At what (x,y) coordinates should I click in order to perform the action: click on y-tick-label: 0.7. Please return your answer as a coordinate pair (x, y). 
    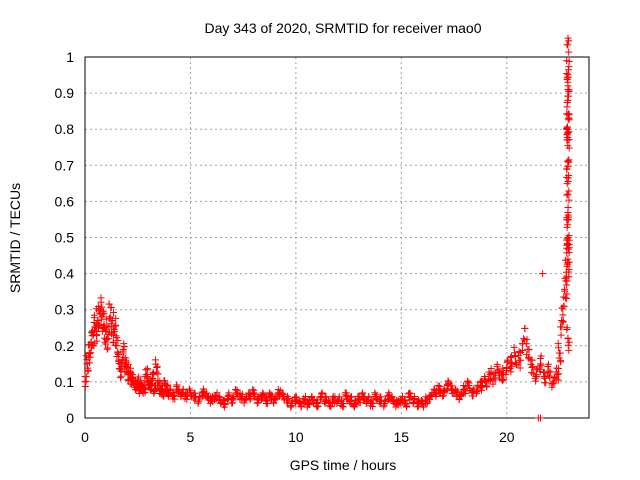
    Looking at the image, I should click on (65, 165).